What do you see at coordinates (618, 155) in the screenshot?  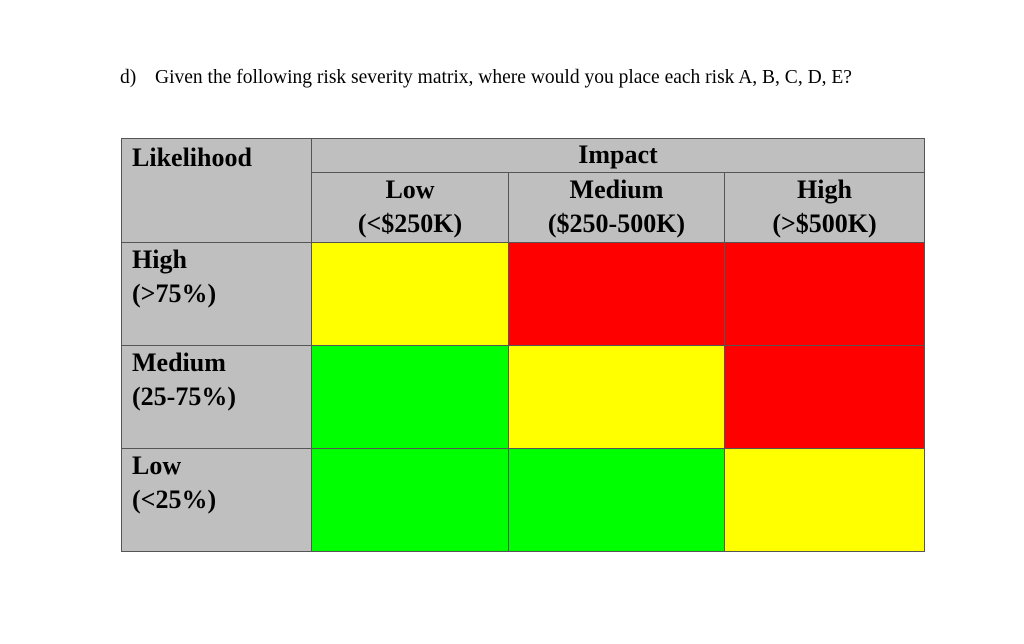 I see `impact-header: Impact` at bounding box center [618, 155].